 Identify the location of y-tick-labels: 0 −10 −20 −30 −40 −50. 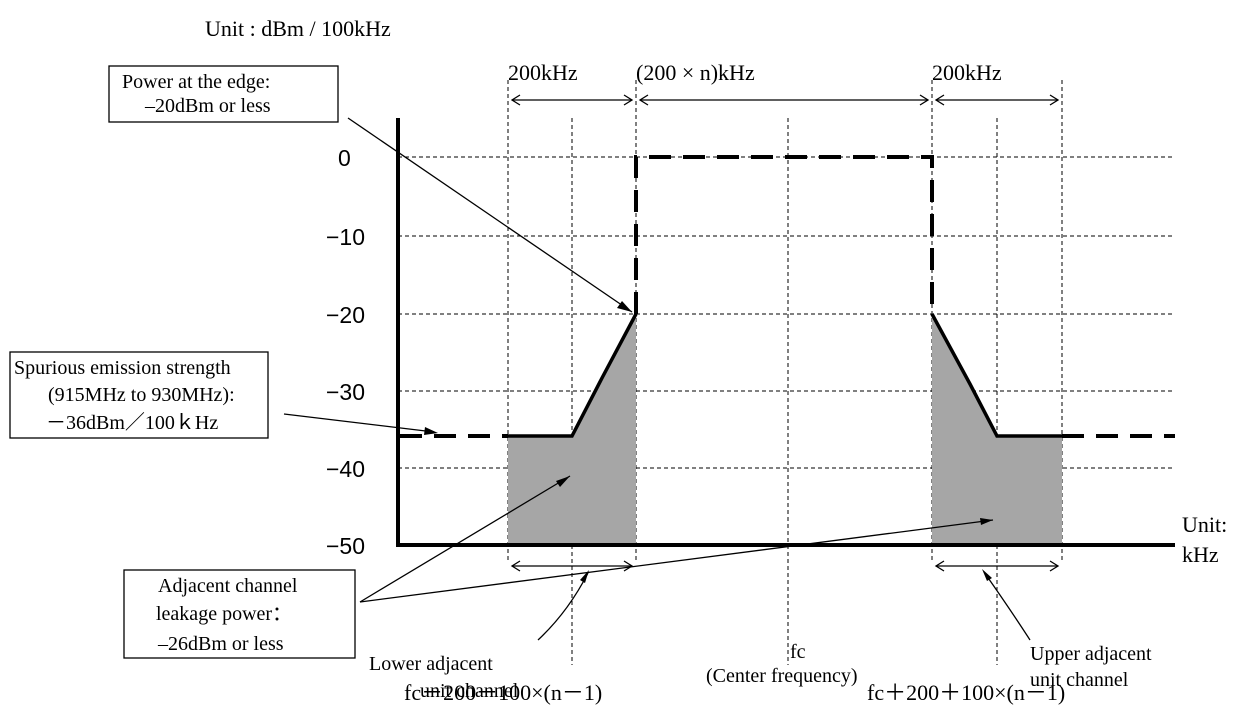
(345, 352).